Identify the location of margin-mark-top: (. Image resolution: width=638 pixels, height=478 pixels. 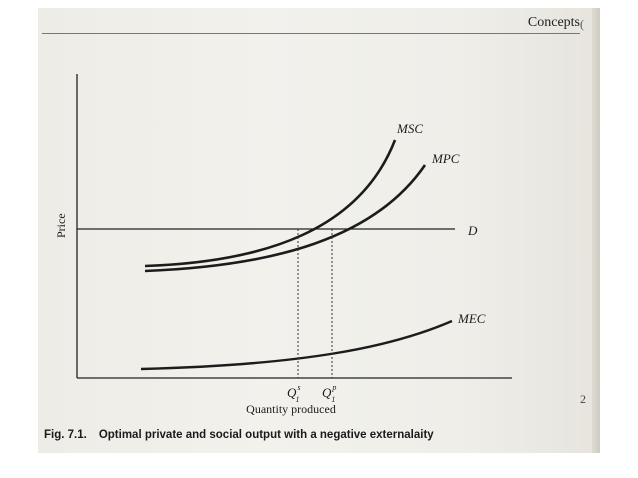
(582, 24).